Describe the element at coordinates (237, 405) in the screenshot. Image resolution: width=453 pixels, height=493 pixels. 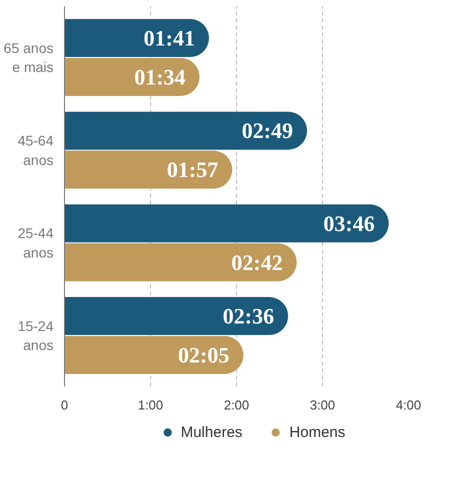
I see `x-tick-label: 2:00` at that location.